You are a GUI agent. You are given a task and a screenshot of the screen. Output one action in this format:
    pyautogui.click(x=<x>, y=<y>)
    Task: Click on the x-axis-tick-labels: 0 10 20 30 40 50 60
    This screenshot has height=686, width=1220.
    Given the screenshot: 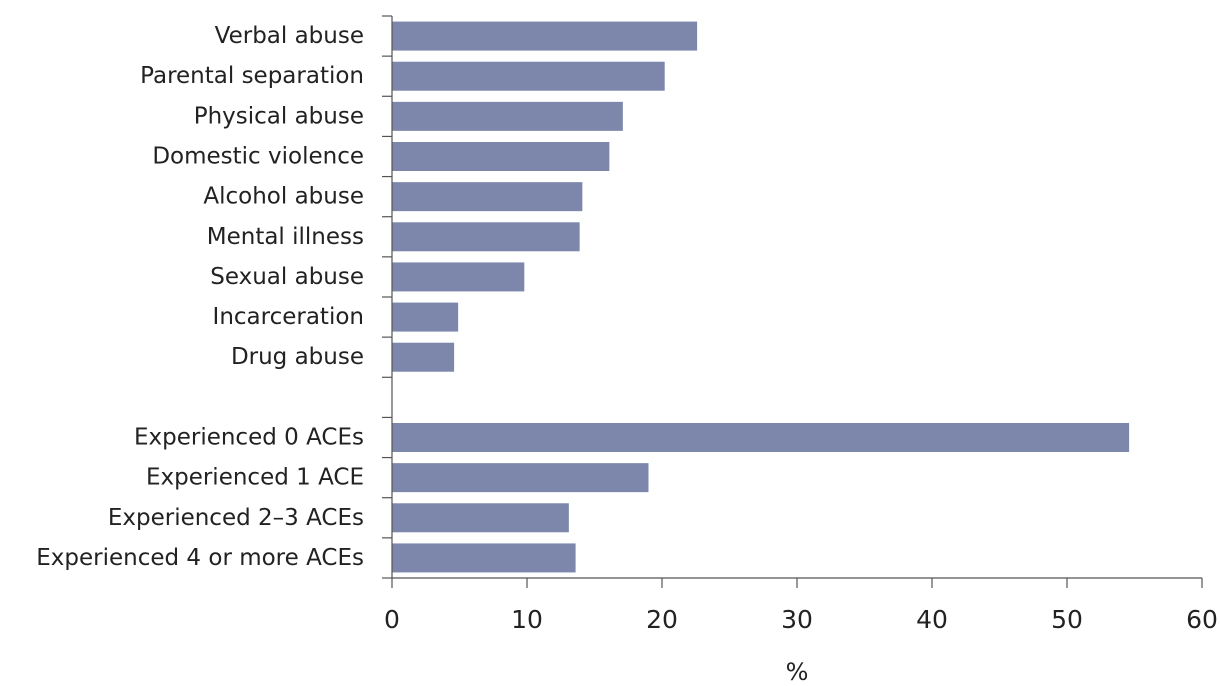 What is the action you would take?
    pyautogui.click(x=801, y=619)
    